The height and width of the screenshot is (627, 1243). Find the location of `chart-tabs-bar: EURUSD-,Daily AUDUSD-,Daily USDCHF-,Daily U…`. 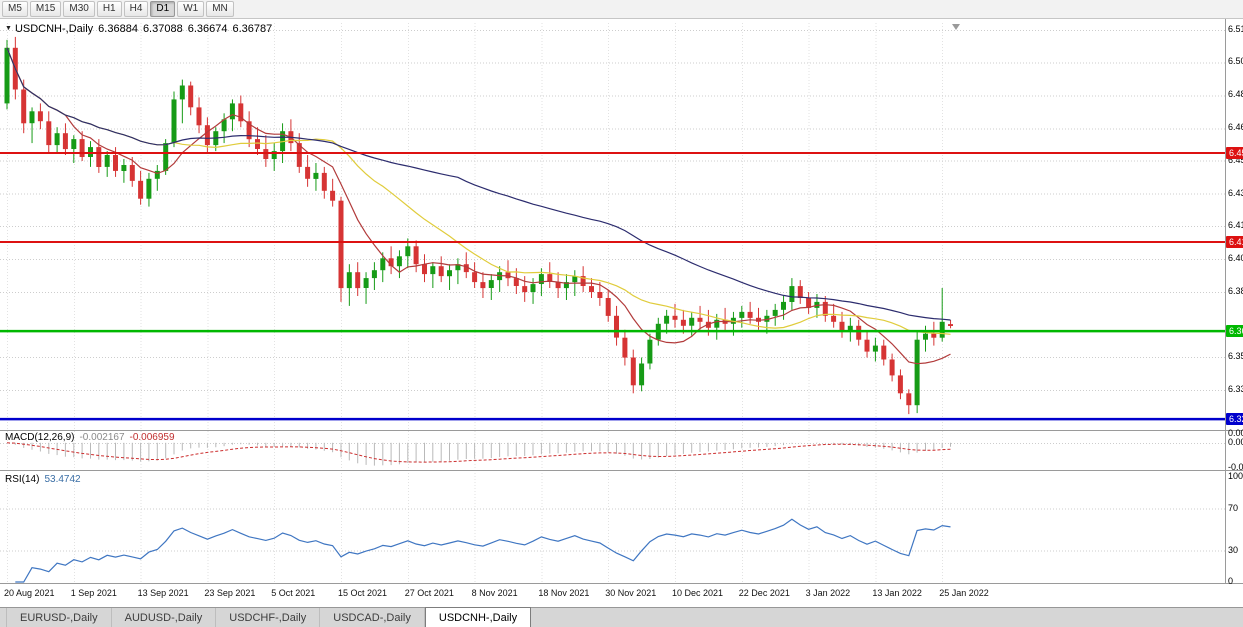

chart-tabs-bar: EURUSD-,Daily AUDUSD-,Daily USDCHF-,Daily U… is located at coordinates (621, 617).